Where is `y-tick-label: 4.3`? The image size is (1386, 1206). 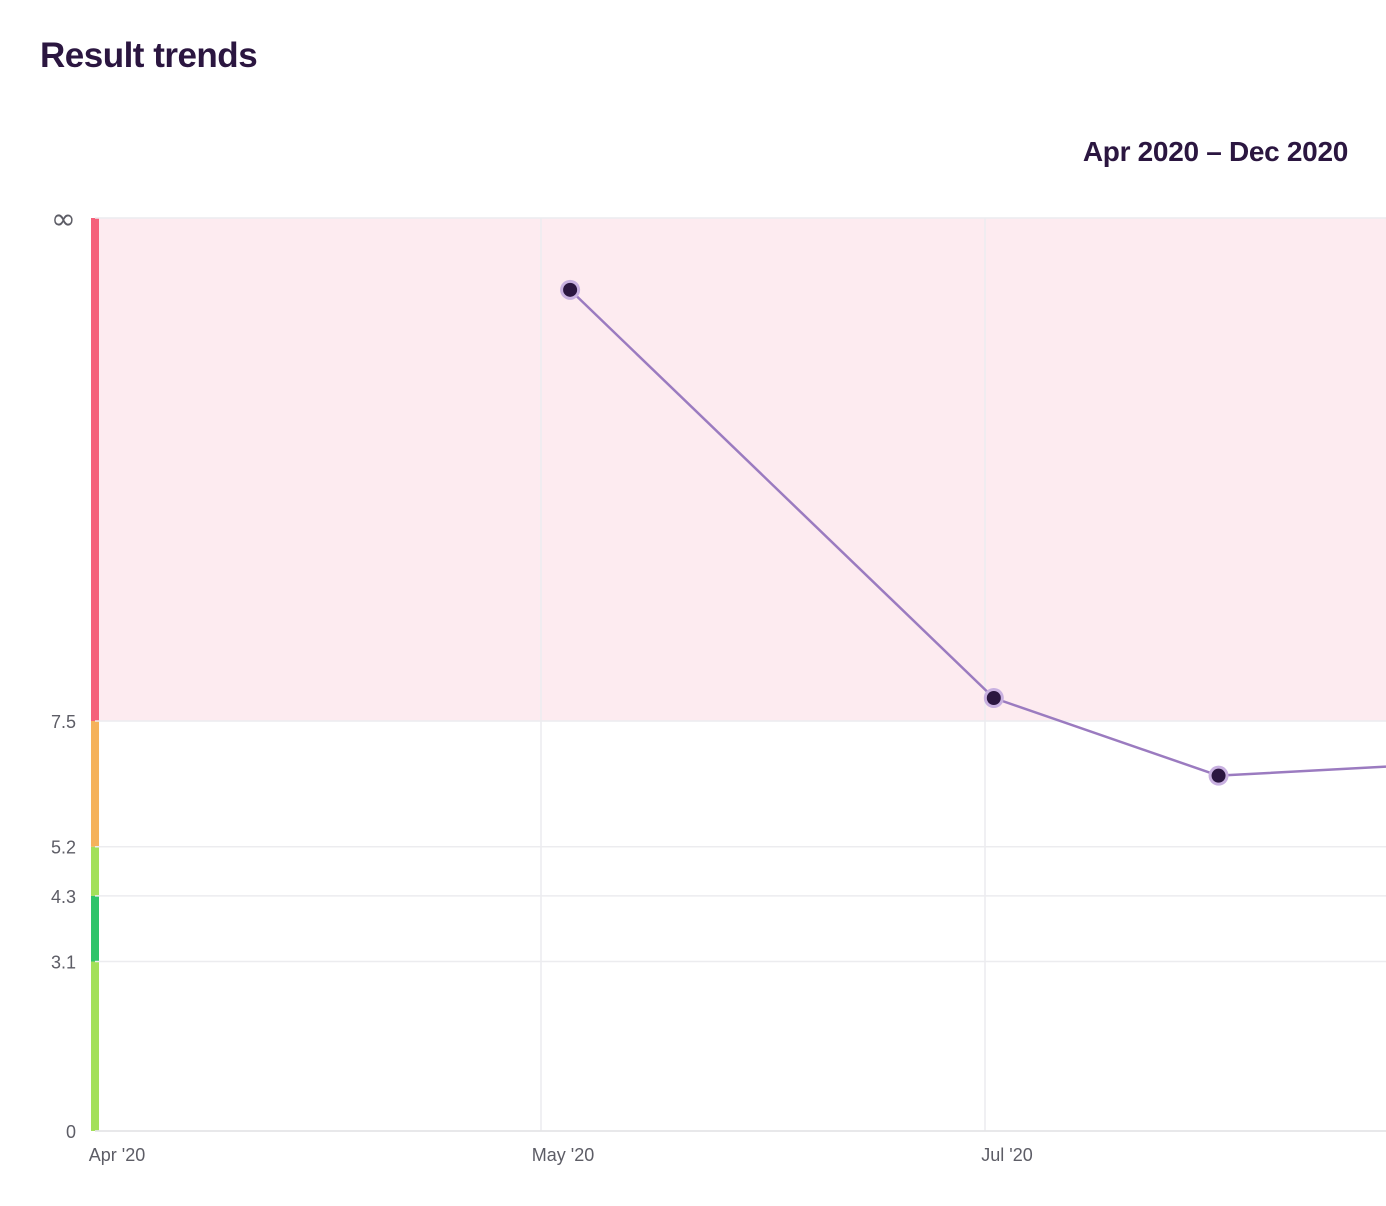
y-tick-label: 4.3 is located at coordinates (63, 897).